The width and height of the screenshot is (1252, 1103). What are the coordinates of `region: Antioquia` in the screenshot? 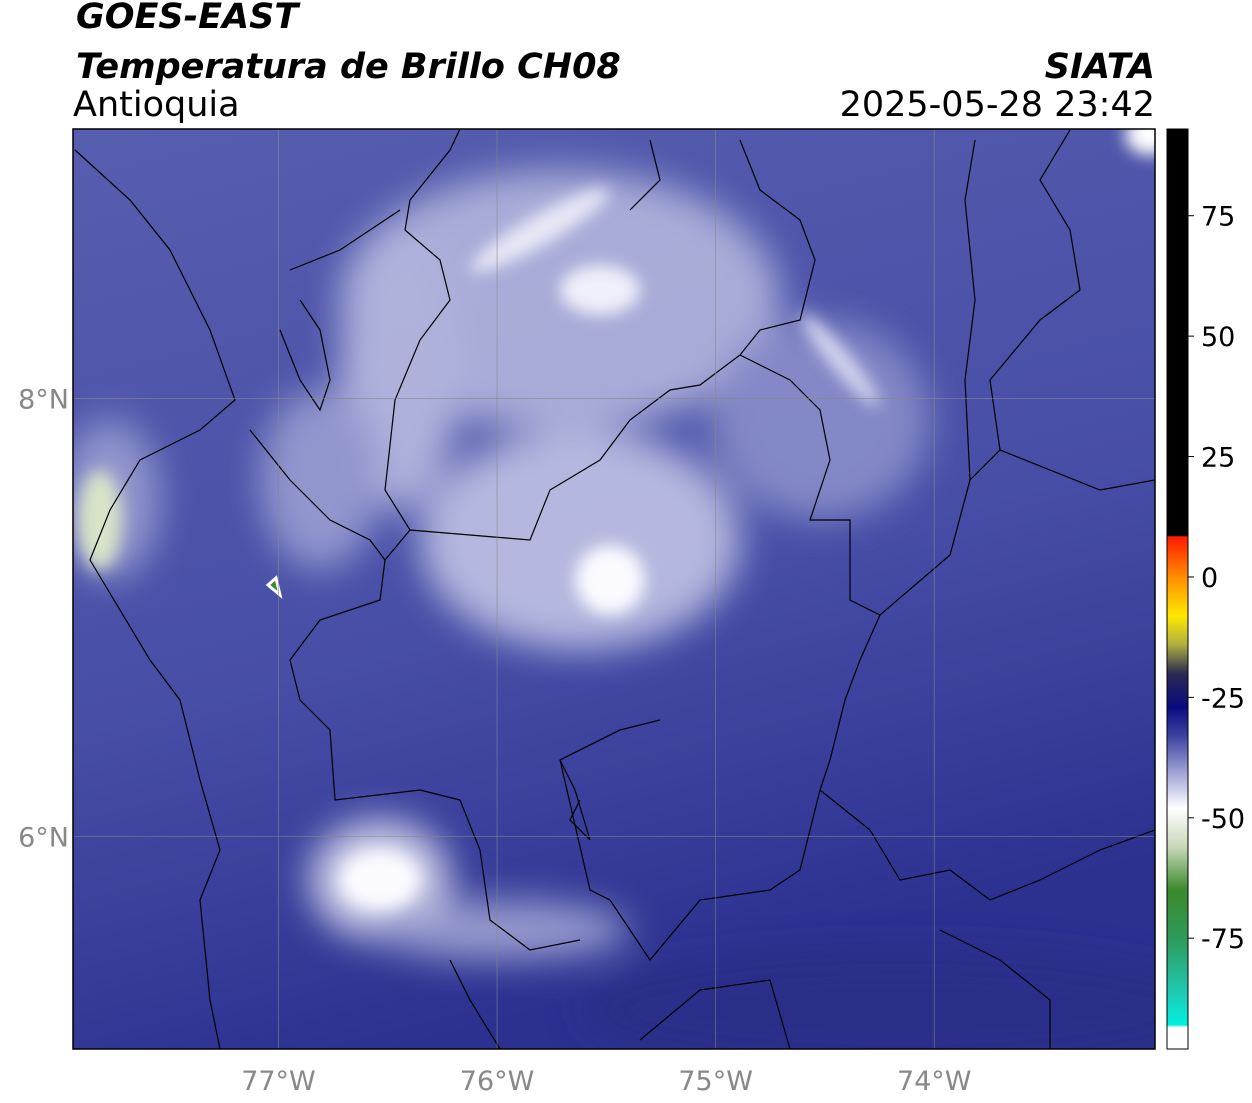 It's located at (156, 105).